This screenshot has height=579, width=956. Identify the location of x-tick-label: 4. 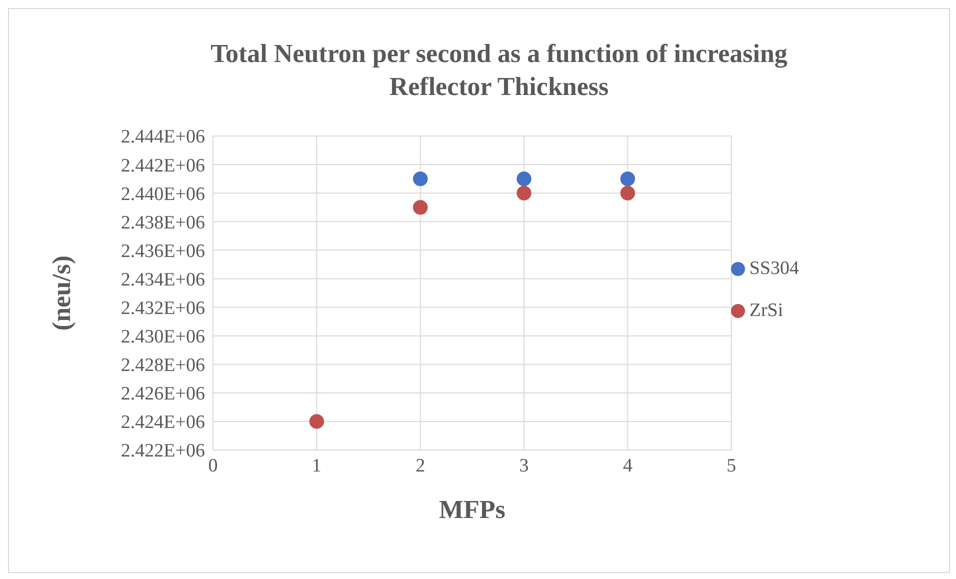
(627, 465).